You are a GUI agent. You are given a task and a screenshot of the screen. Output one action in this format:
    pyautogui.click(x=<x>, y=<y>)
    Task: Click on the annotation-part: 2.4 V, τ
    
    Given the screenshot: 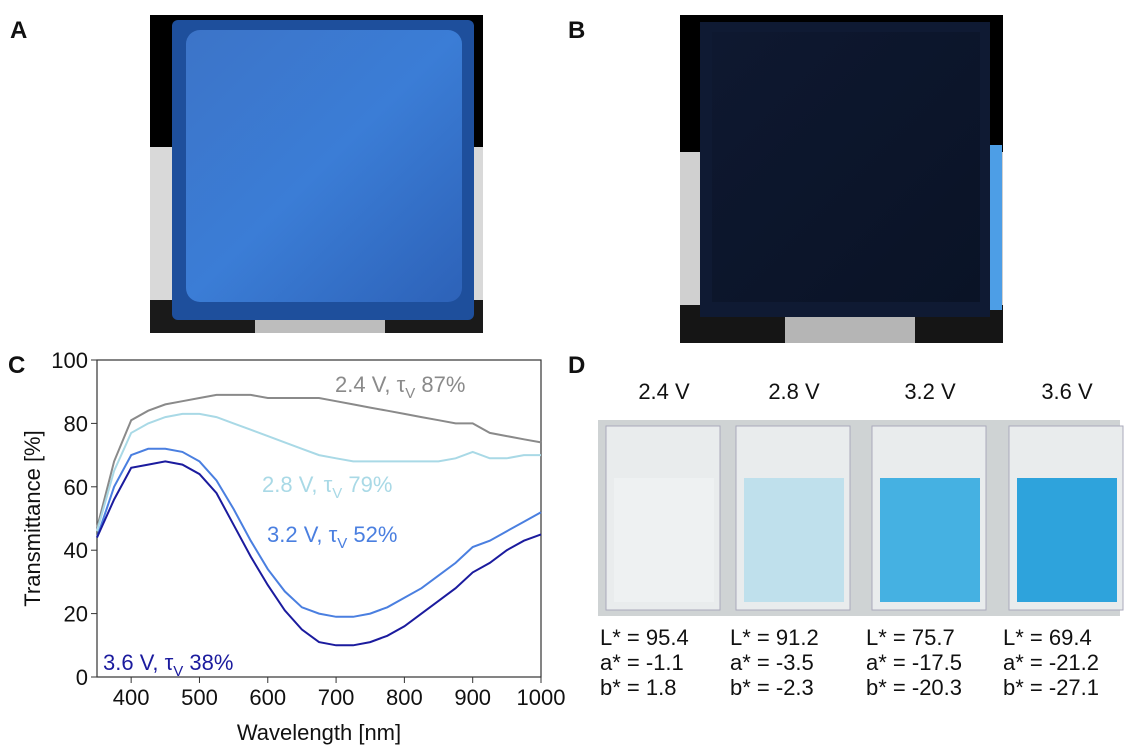 What is the action you would take?
    pyautogui.click(x=370, y=384)
    